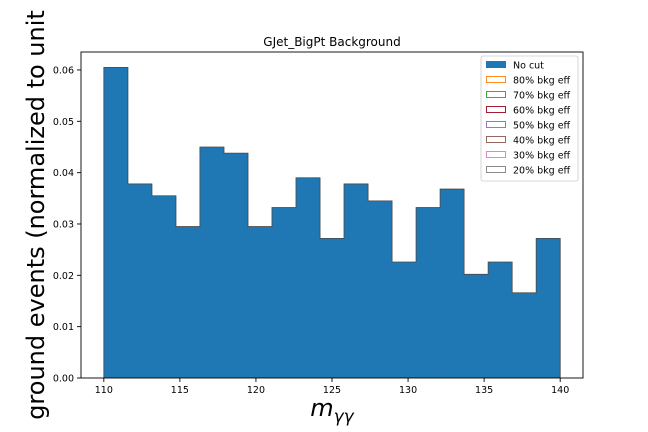 The image size is (648, 432). Describe the element at coordinates (63, 70) in the screenshot. I see `y-tick-label: 0.06` at that location.